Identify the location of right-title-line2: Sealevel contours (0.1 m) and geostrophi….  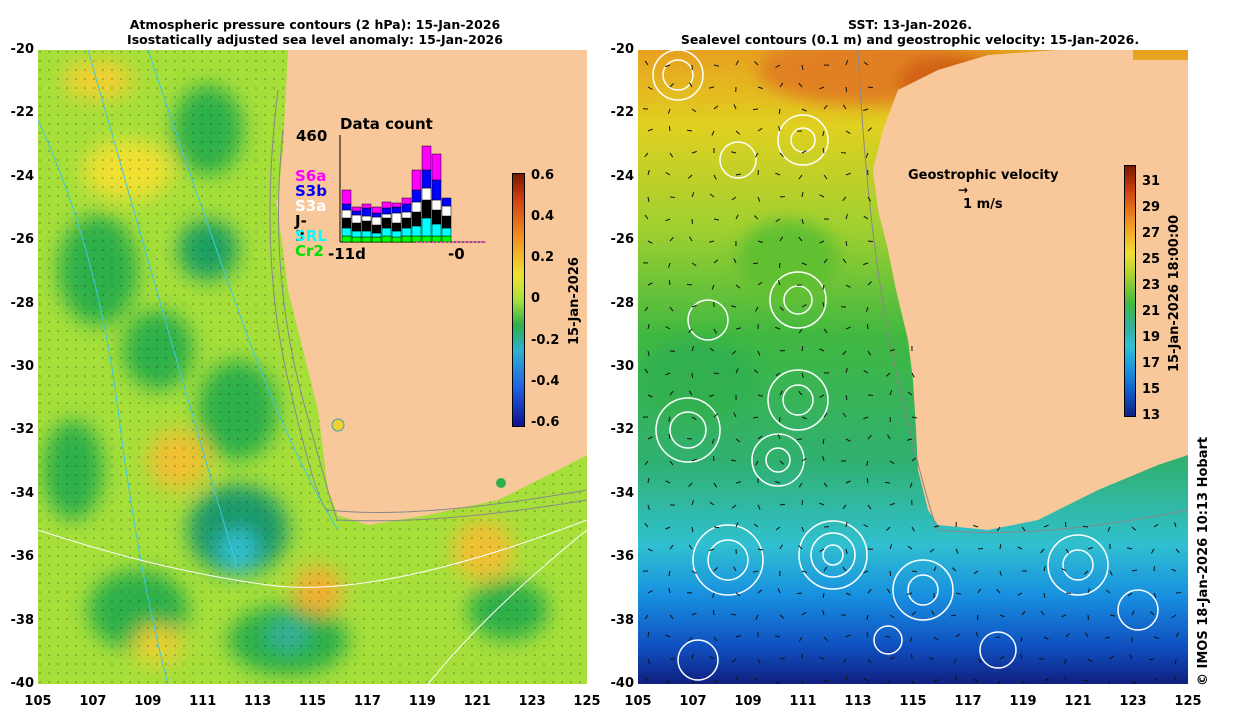
(910, 39).